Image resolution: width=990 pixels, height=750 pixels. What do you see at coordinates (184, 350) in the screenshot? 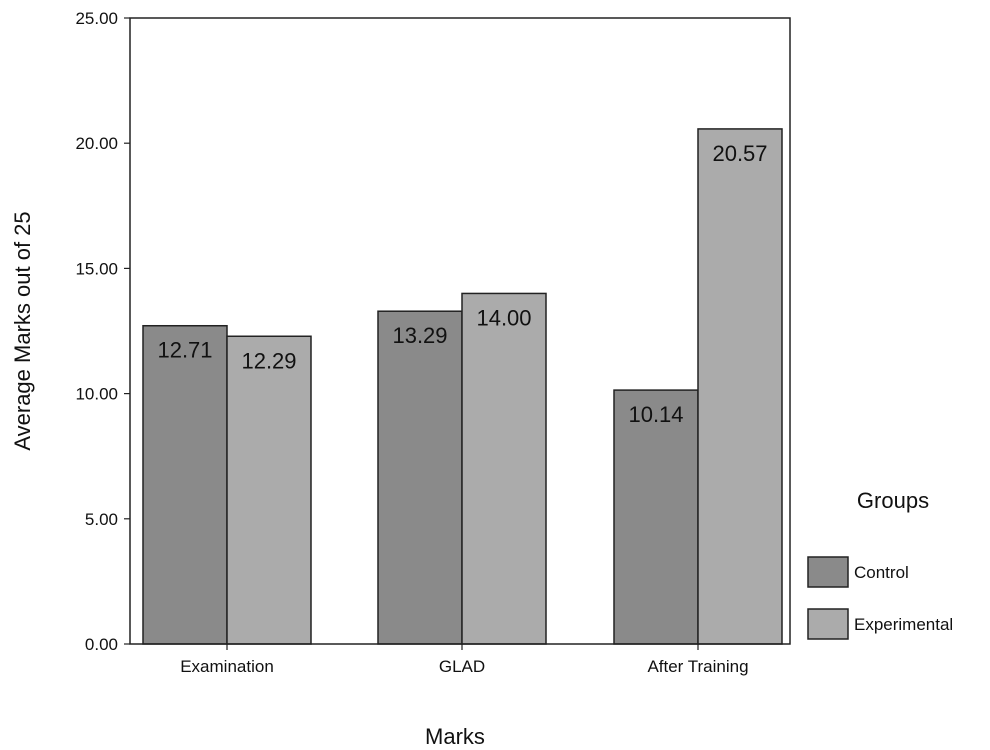
I see `value-label-examination-control: 12.71` at bounding box center [184, 350].